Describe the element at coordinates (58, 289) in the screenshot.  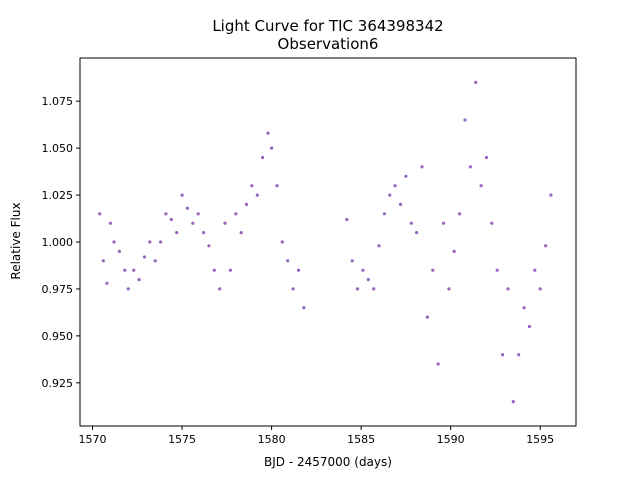
I see `y-tick-label: 0.975` at that location.